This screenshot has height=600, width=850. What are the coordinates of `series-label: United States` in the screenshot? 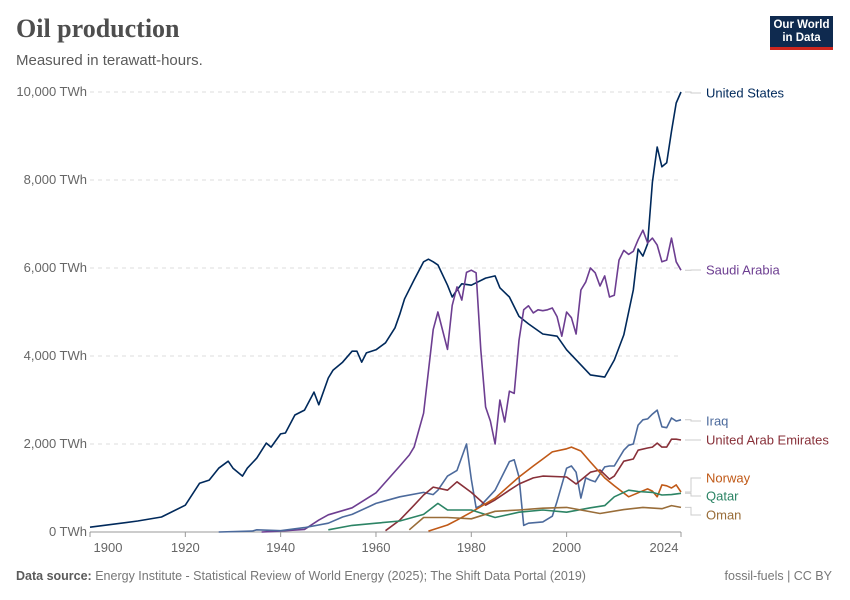 It's located at (745, 93).